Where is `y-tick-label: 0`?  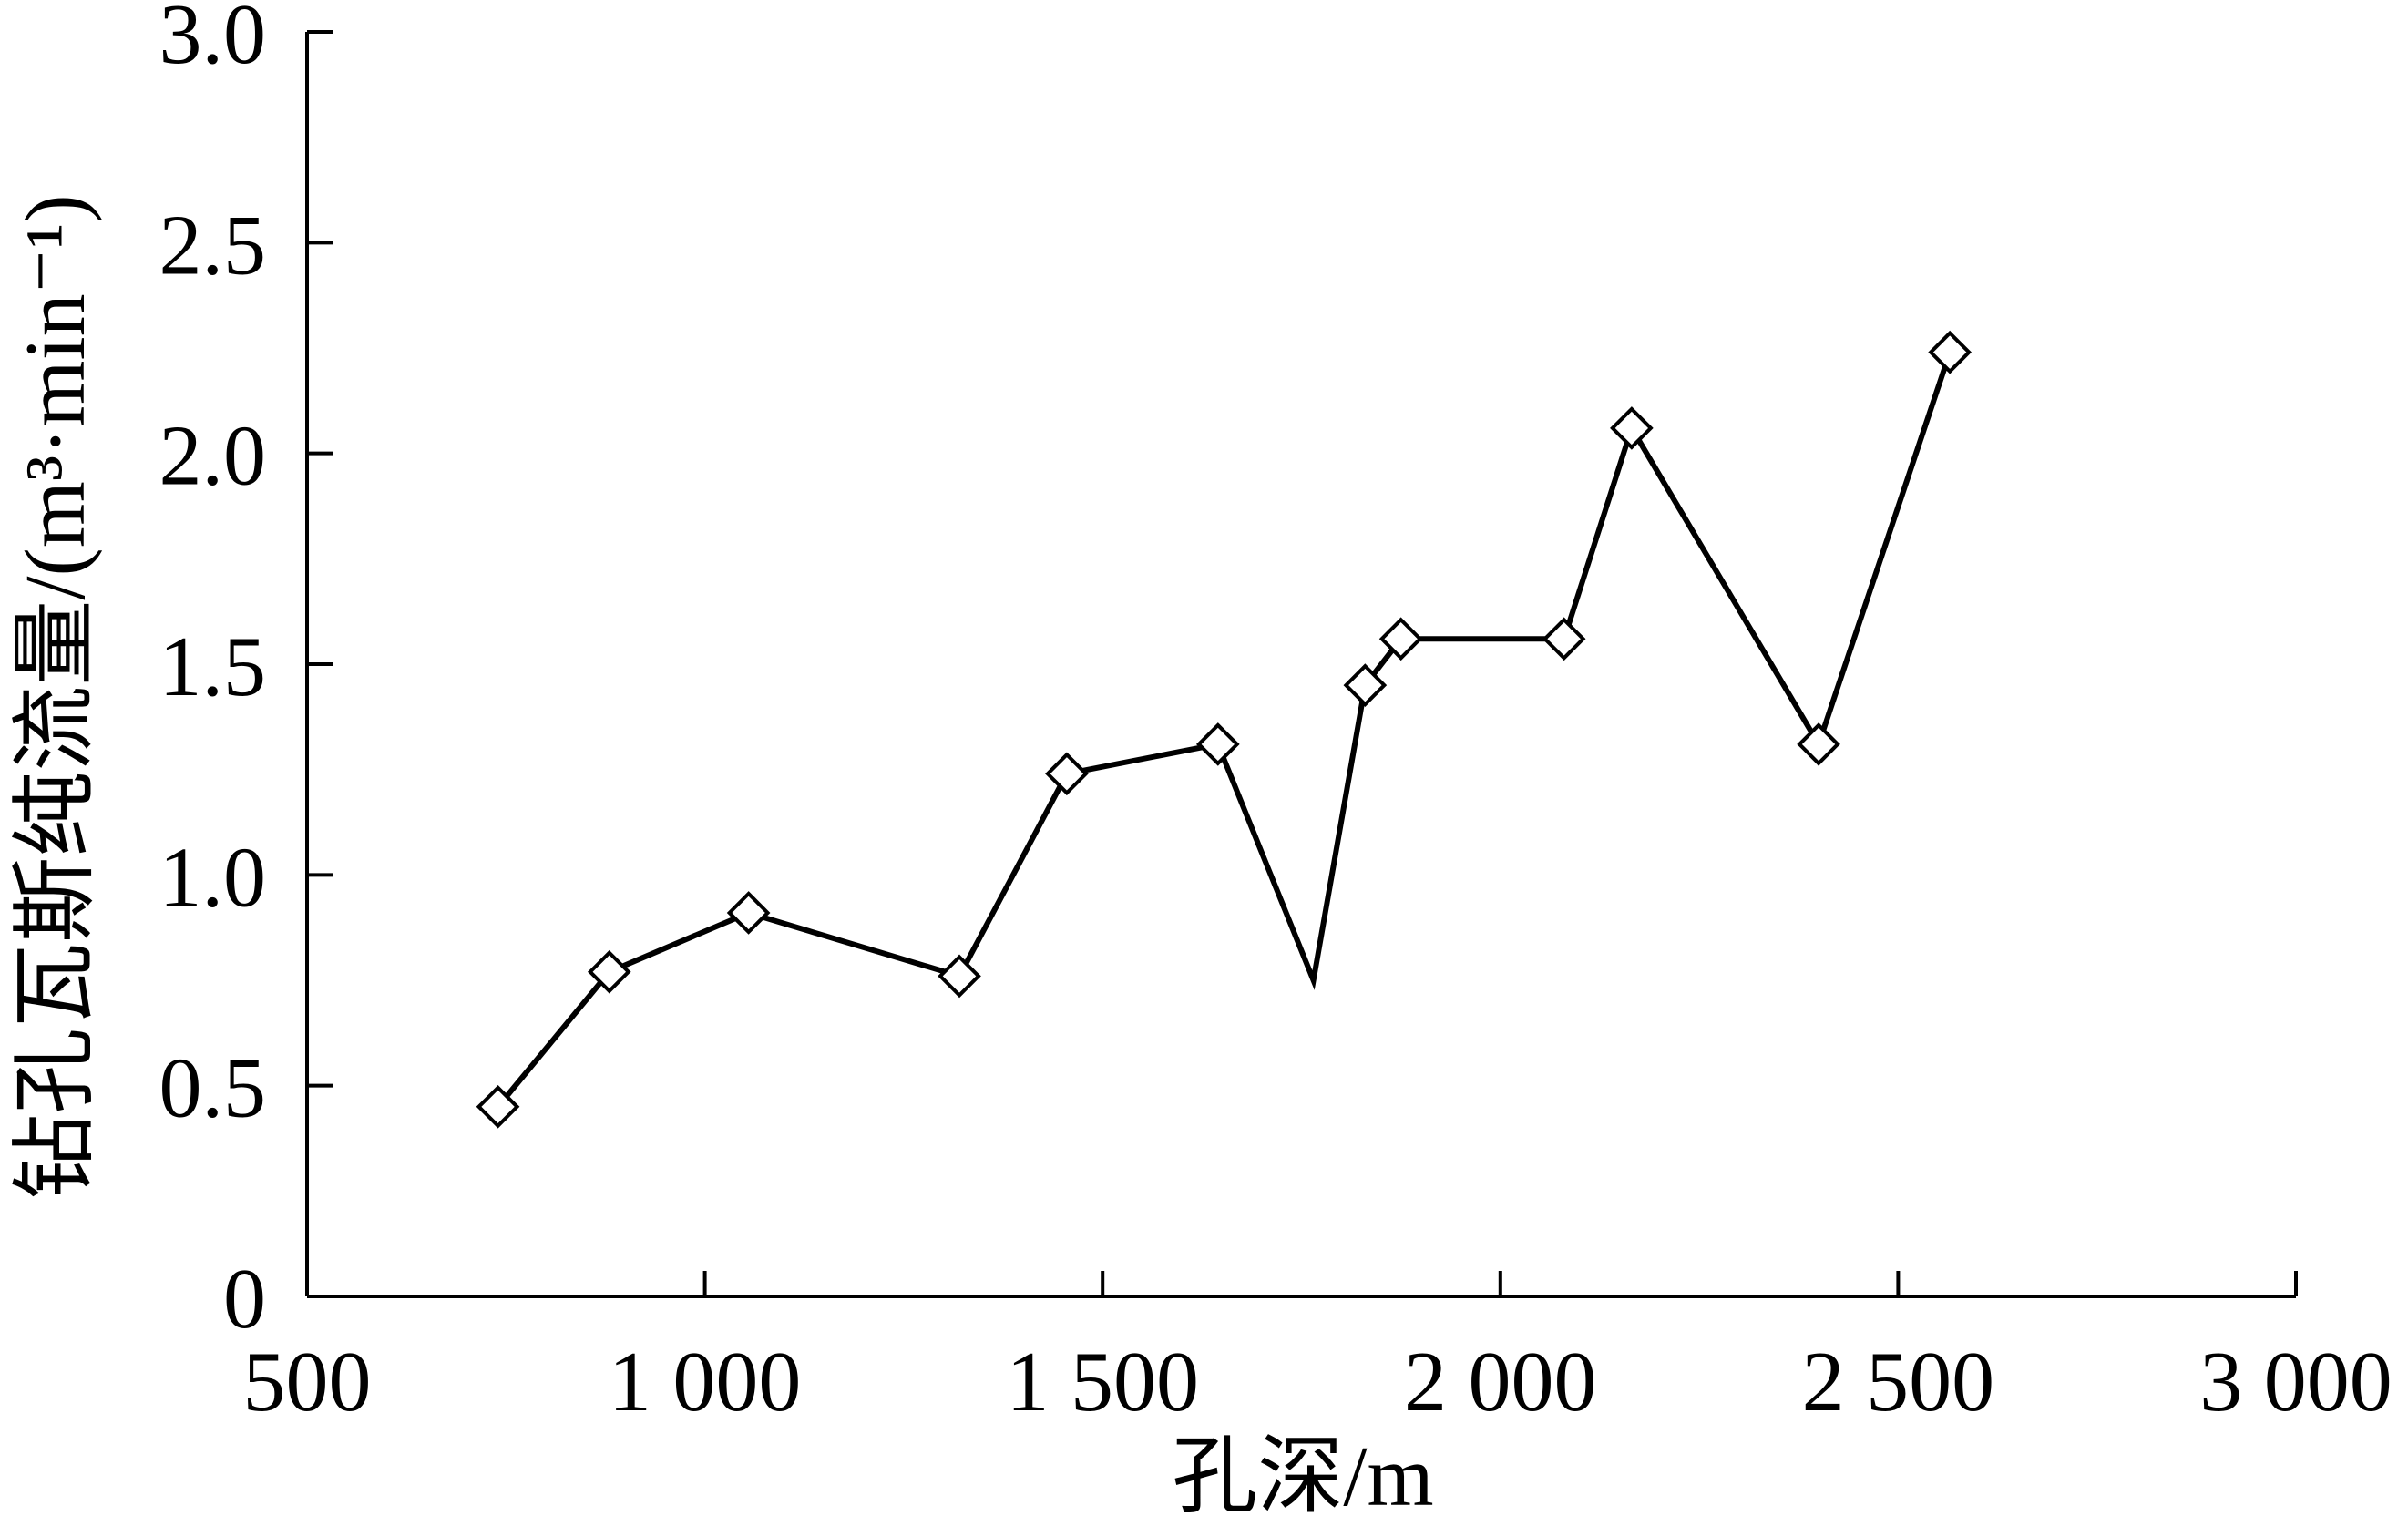
y-tick-label: 0 is located at coordinates (245, 1299).